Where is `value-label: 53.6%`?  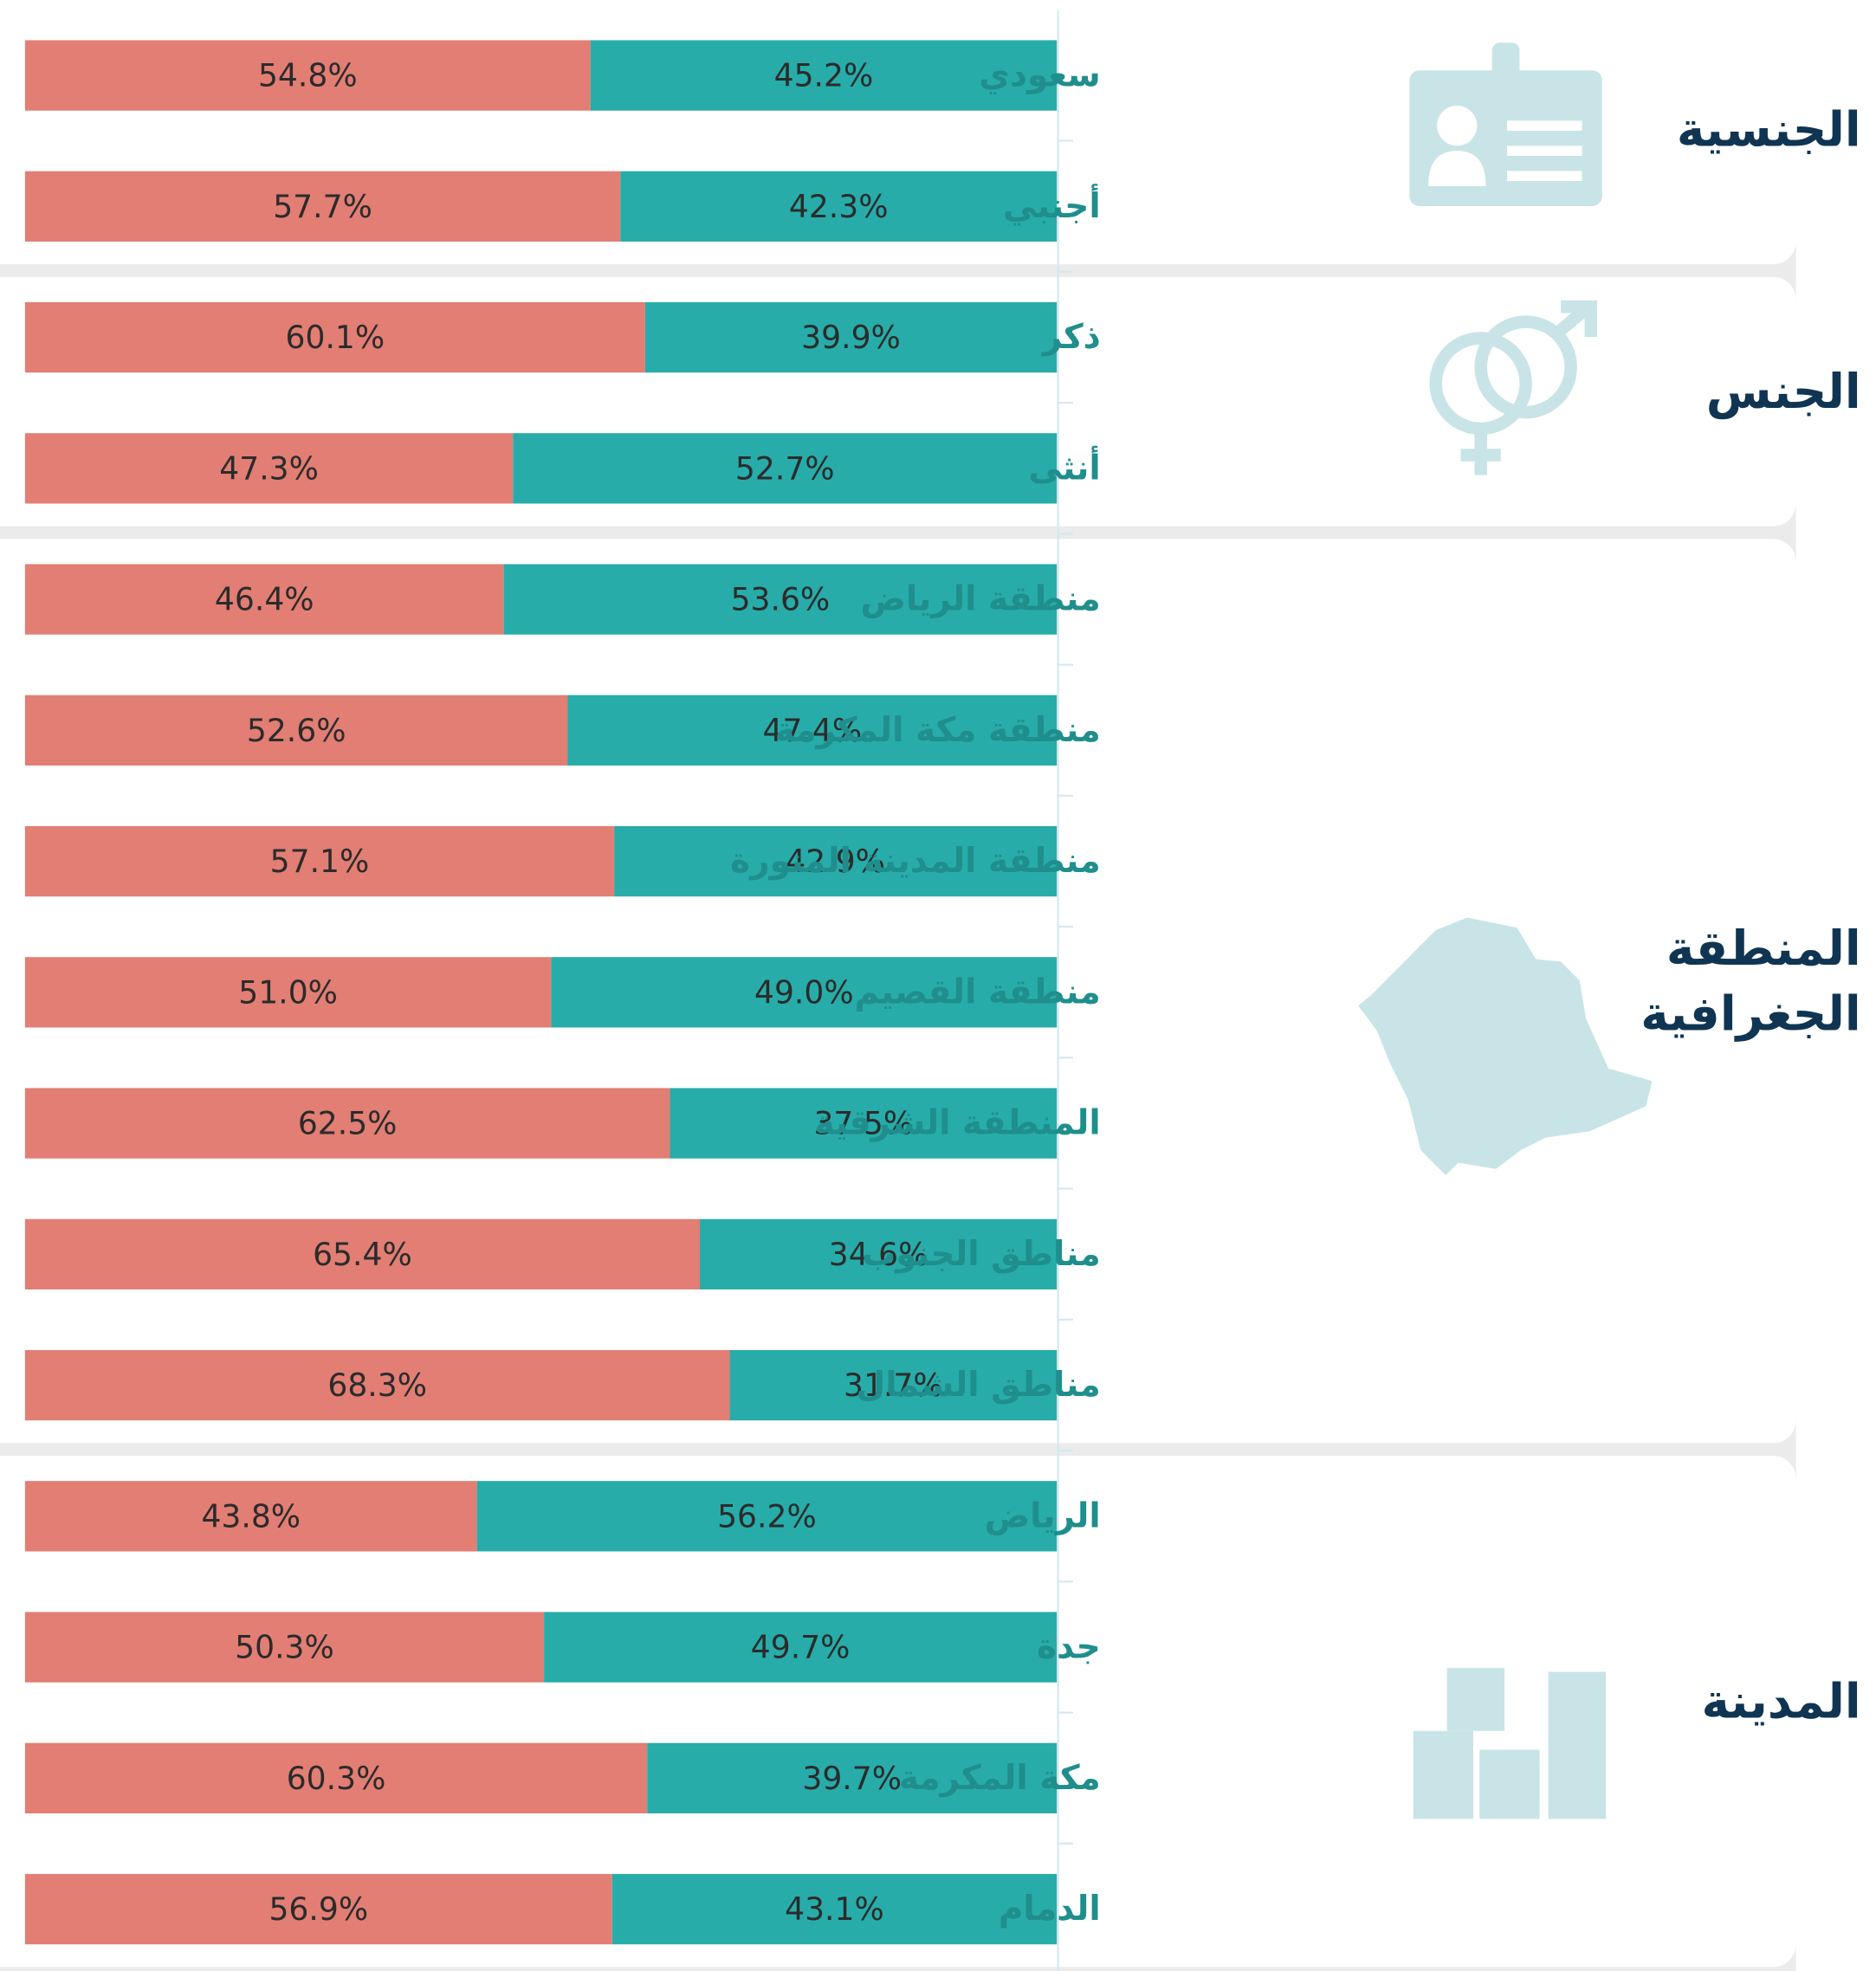 value-label: 53.6% is located at coordinates (781, 599).